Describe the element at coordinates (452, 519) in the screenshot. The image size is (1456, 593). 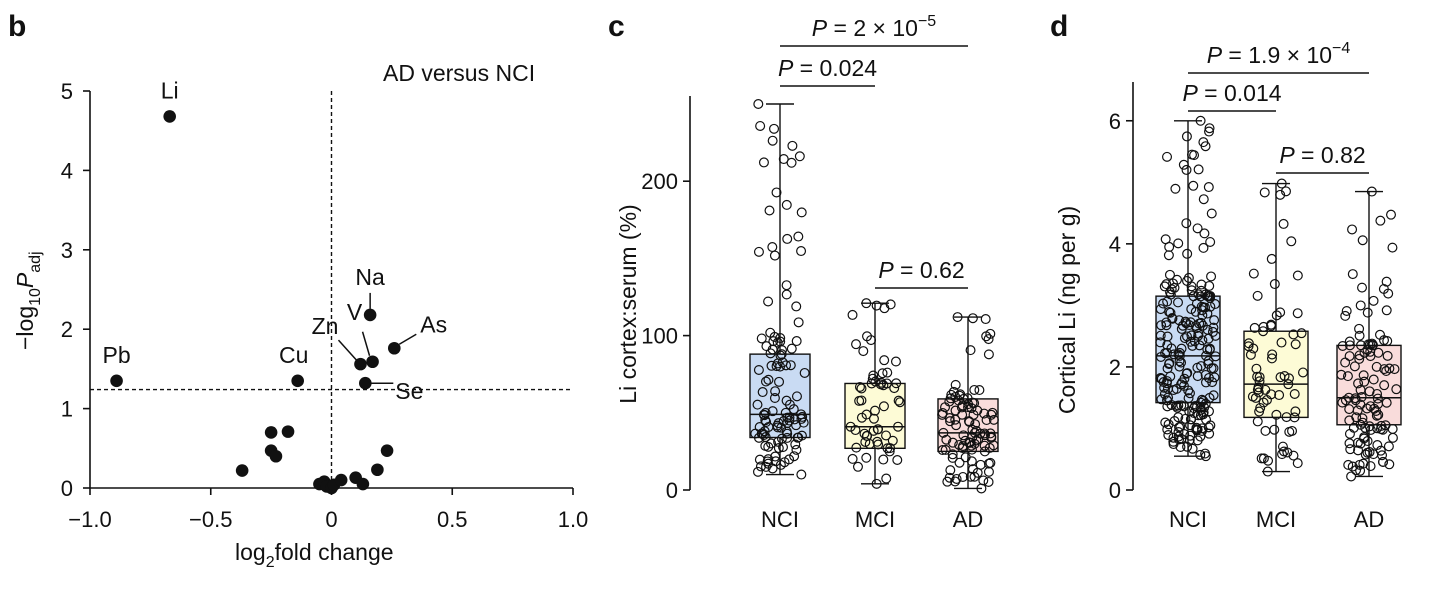
I see `x-tick-label: 0.5` at that location.